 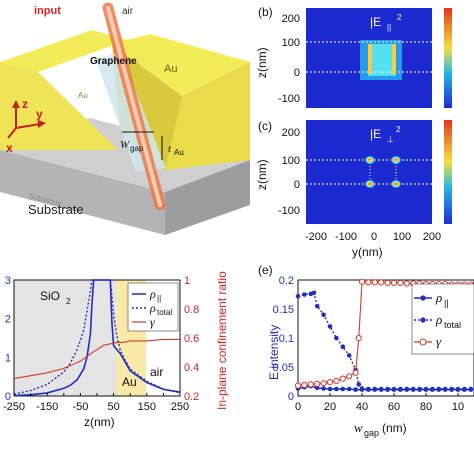 I want to click on panel-c-title: |E ⊥ 2, so click(x=385, y=134).